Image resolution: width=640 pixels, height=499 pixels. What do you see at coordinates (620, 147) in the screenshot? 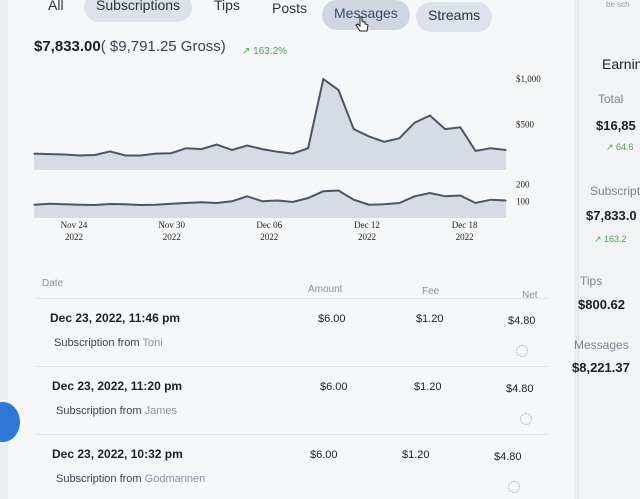
I see `total-trend: ↗ 64.6` at bounding box center [620, 147].